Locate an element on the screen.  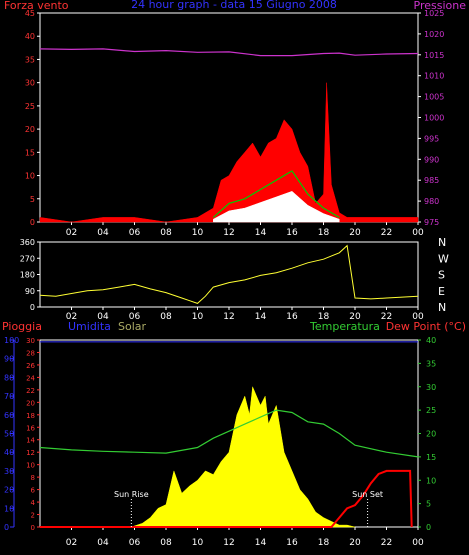
top-right-tick-label: 995 is located at coordinates (431, 138).